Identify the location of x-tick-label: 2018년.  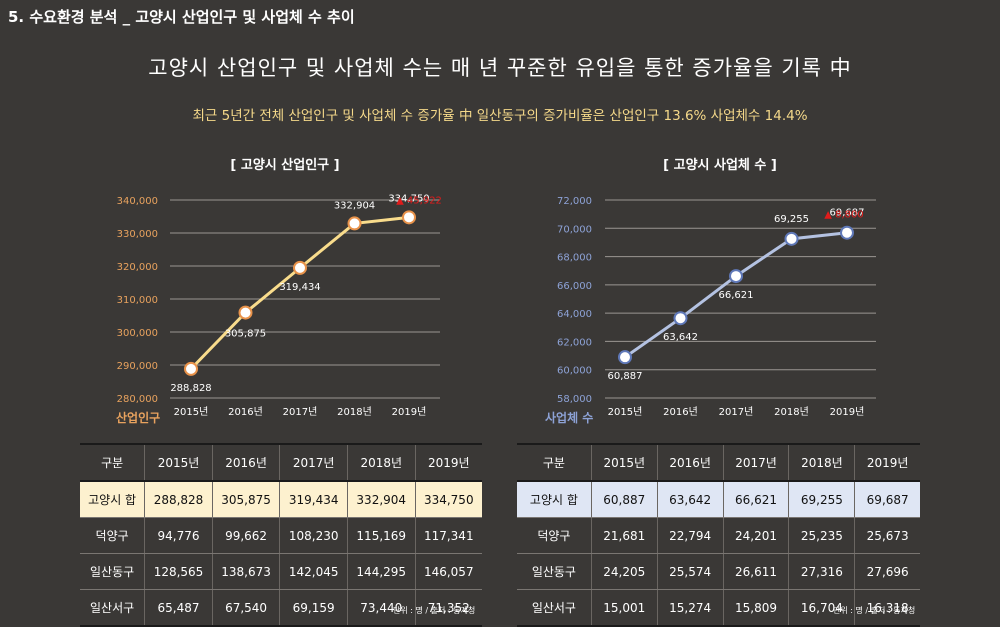
(791, 412).